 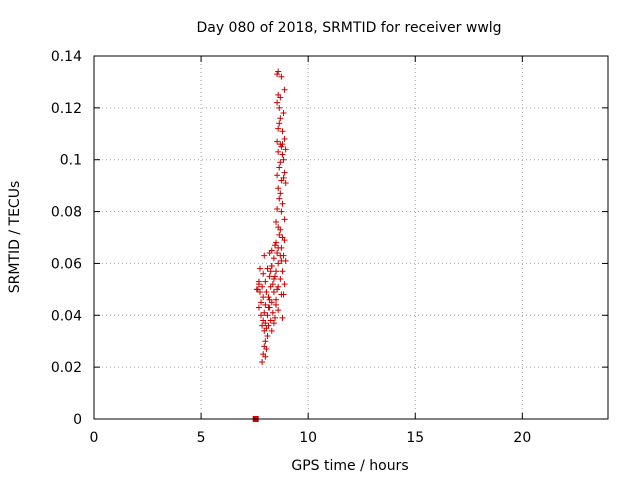 I want to click on y-axis-label: SRMTID / TECUs, so click(x=15, y=237).